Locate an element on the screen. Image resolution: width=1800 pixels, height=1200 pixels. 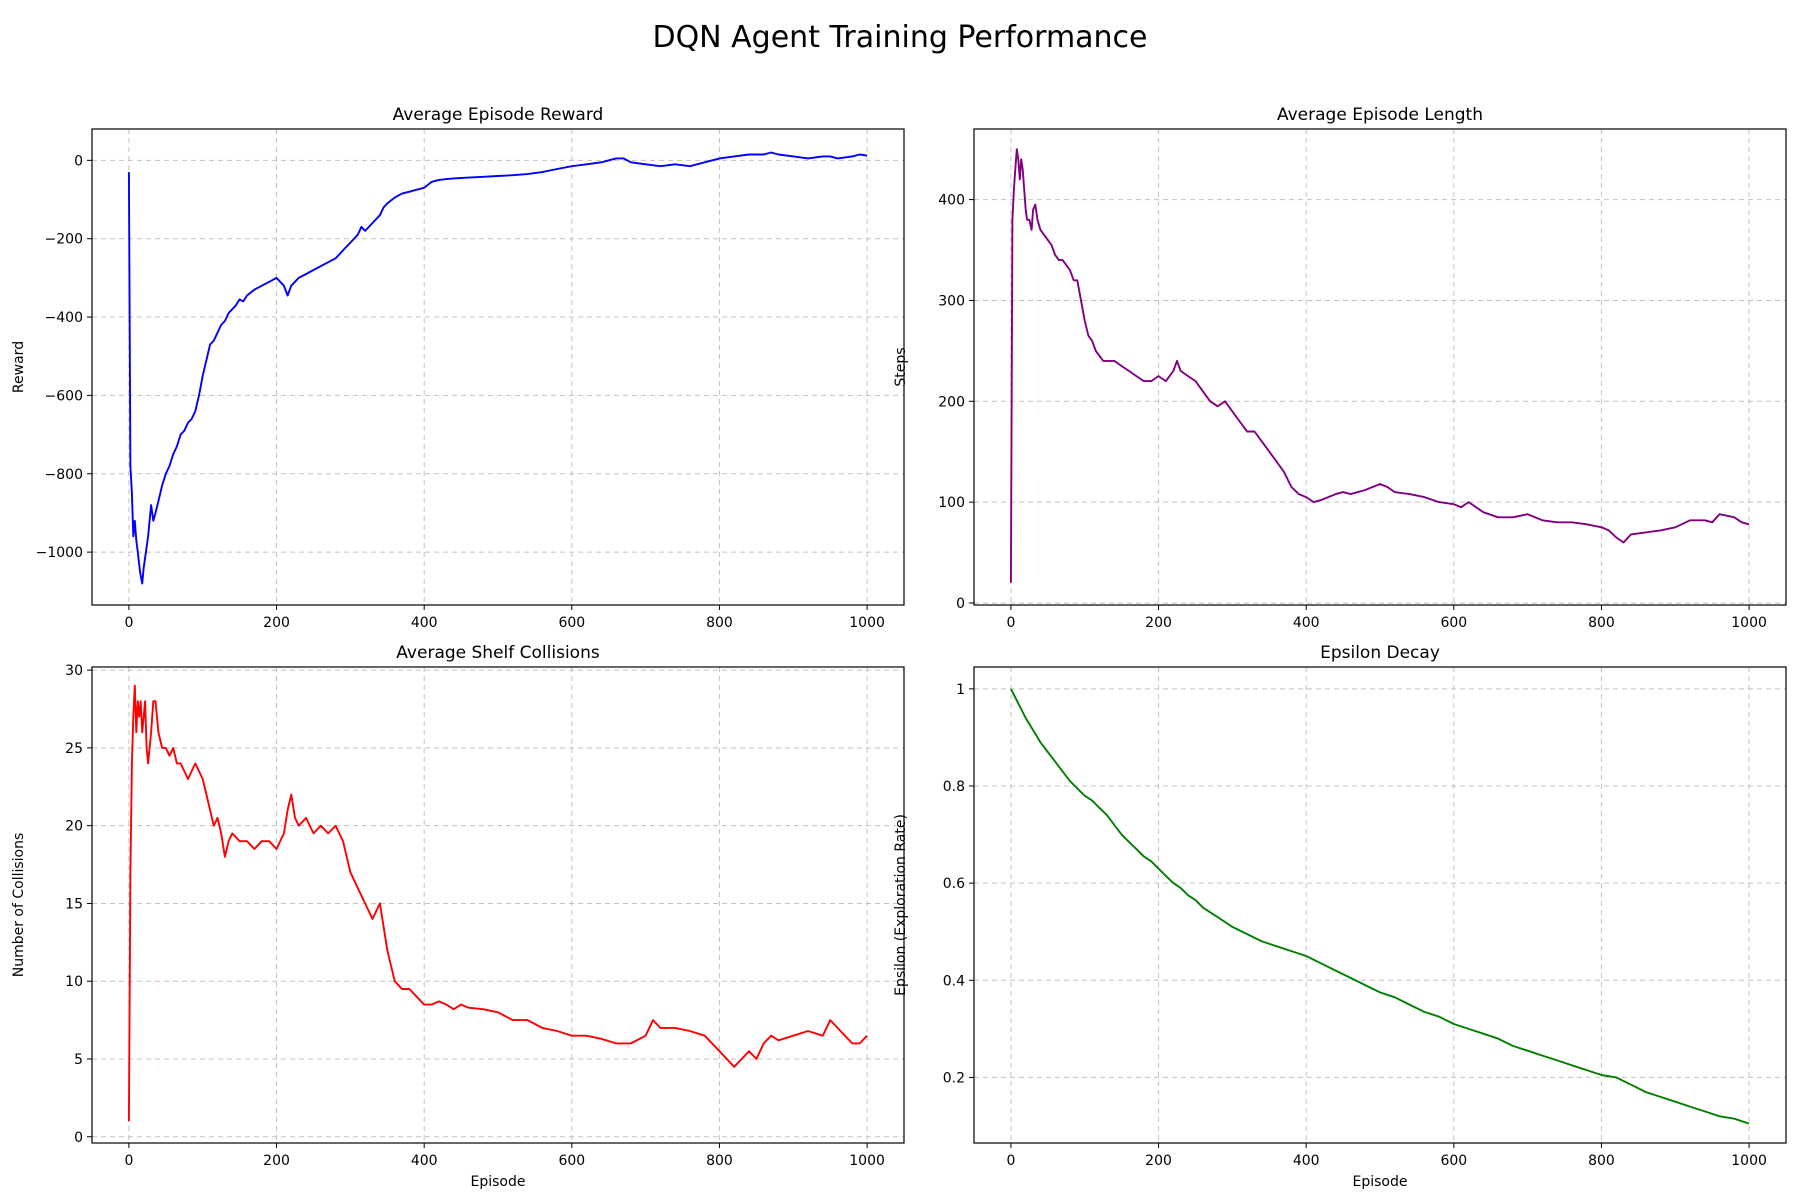
y-axis-label: Number of Collisions is located at coordinates (19, 905).